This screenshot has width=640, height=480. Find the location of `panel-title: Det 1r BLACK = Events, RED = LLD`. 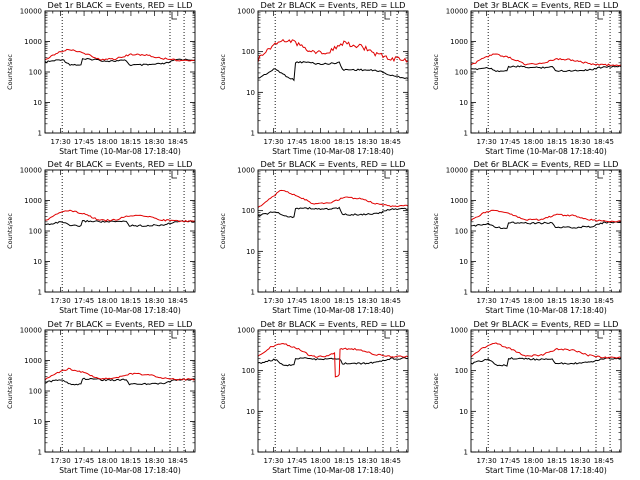

panel-title: Det 1r BLACK = Events, RED = LLD is located at coordinates (120, 5).